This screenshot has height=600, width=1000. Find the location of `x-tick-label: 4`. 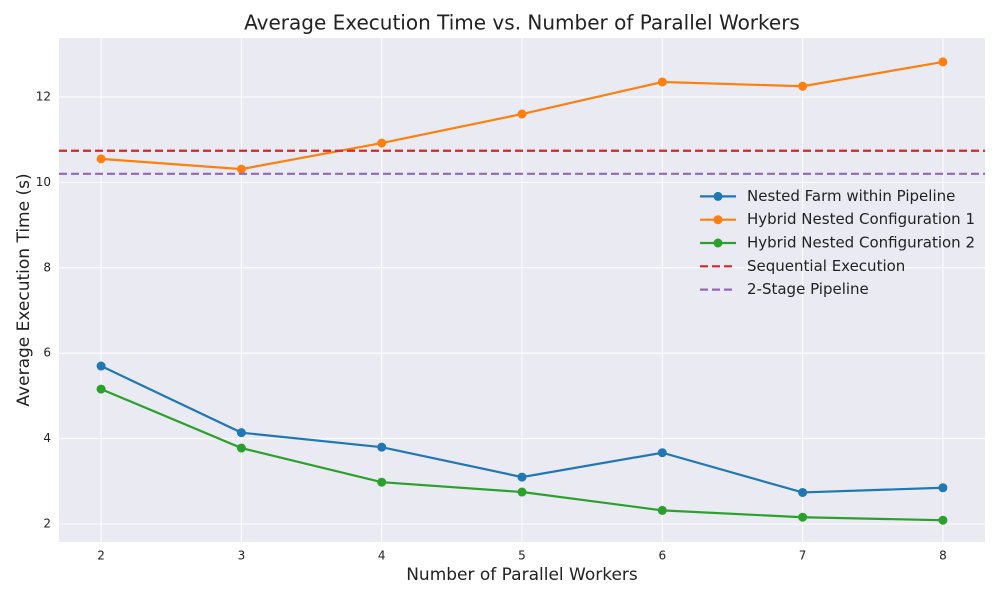

x-tick-label: 4 is located at coordinates (382, 556).